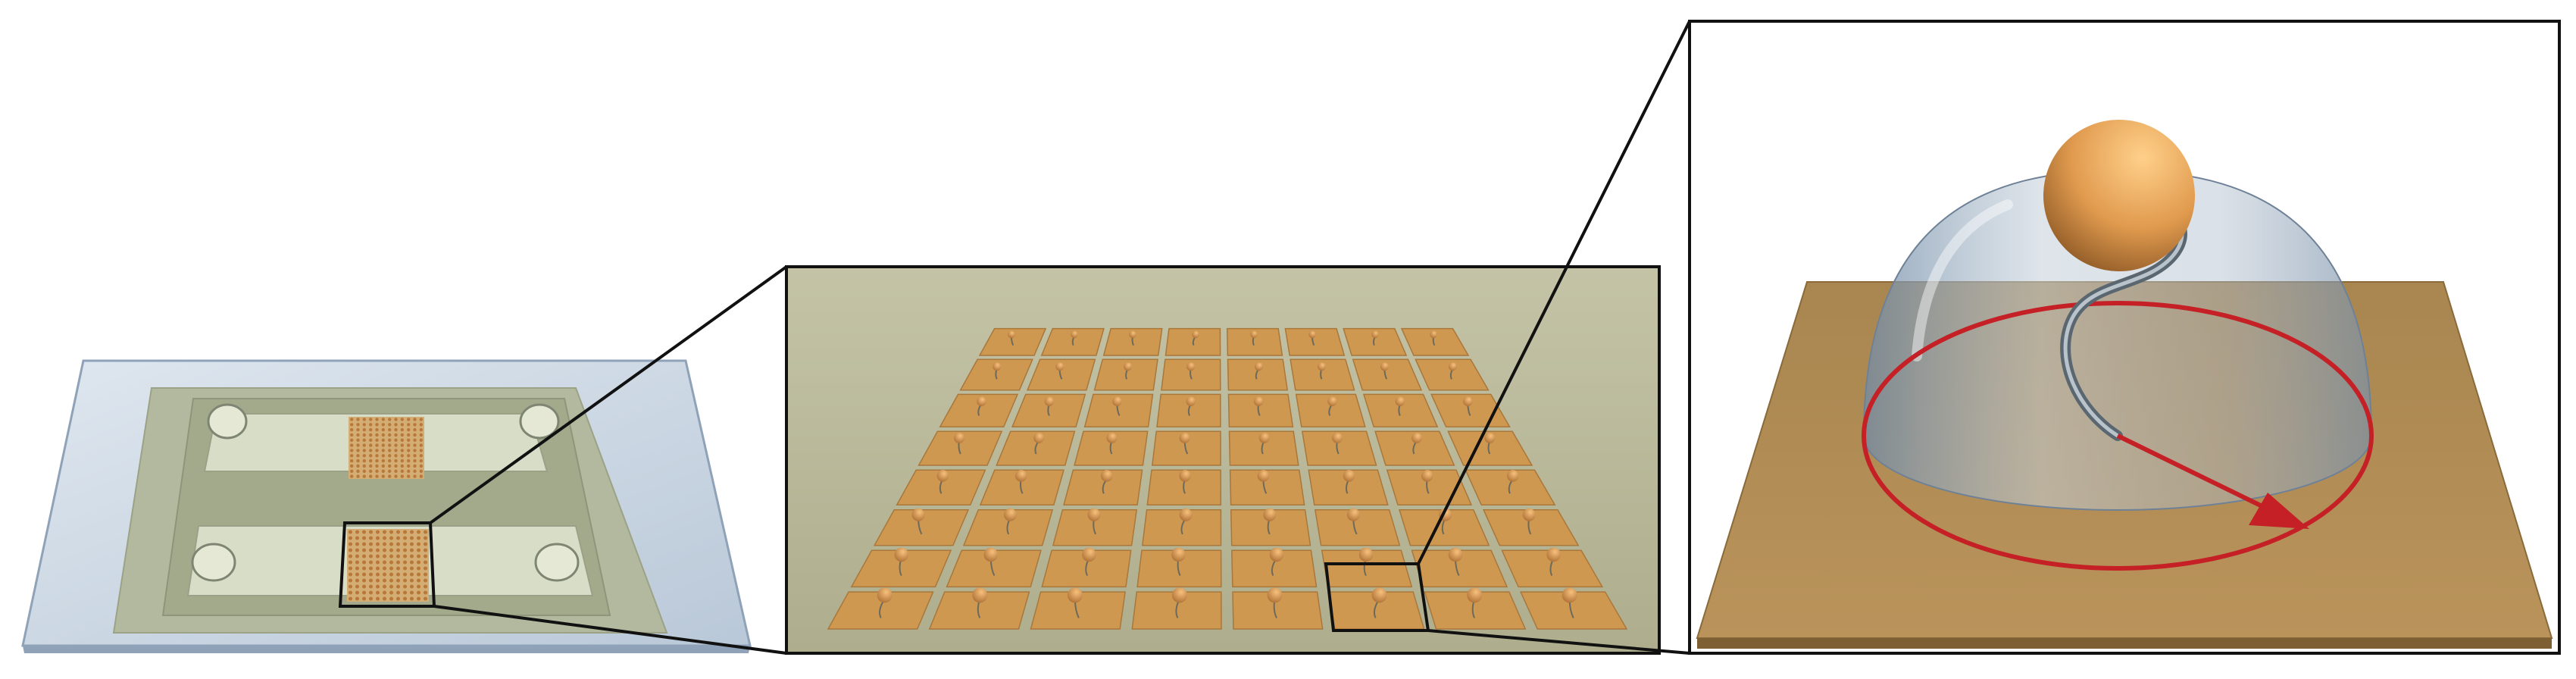 The image size is (2576, 679). I want to click on zoom-line, so click(610, 630).